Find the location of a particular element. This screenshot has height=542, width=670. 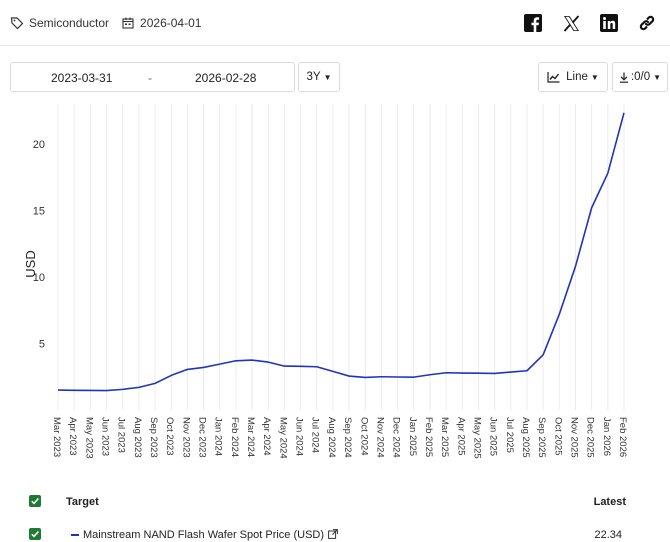

x-tick-label: Apr 2023 is located at coordinates (72, 436).